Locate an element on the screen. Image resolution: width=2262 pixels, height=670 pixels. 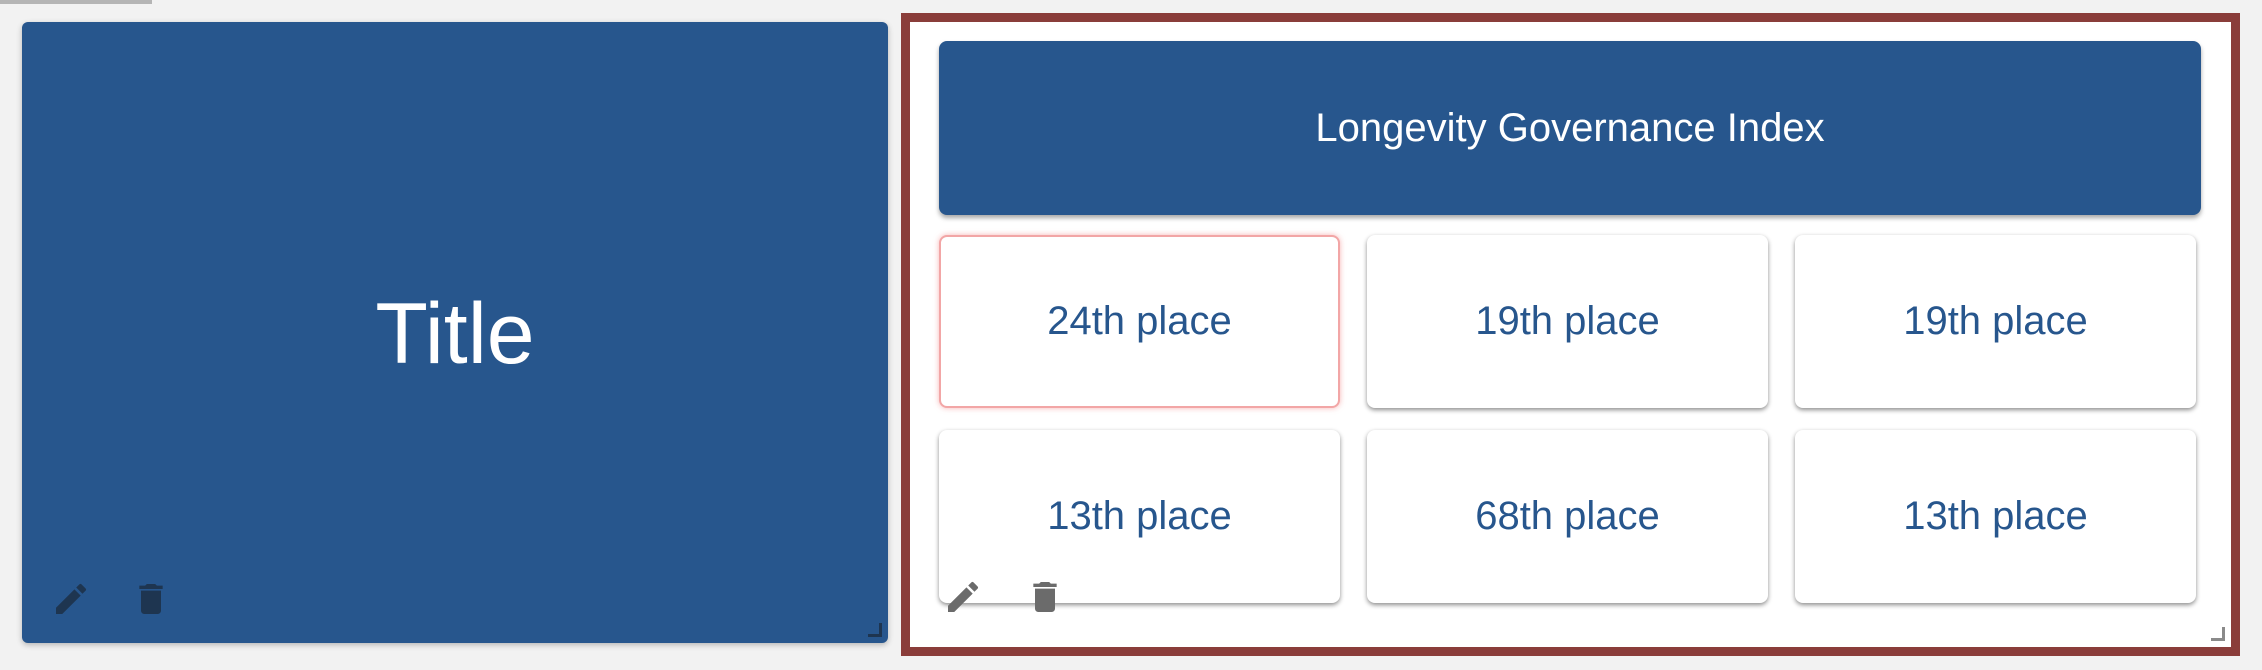
rank-cell: 24th place is located at coordinates (1139, 321).